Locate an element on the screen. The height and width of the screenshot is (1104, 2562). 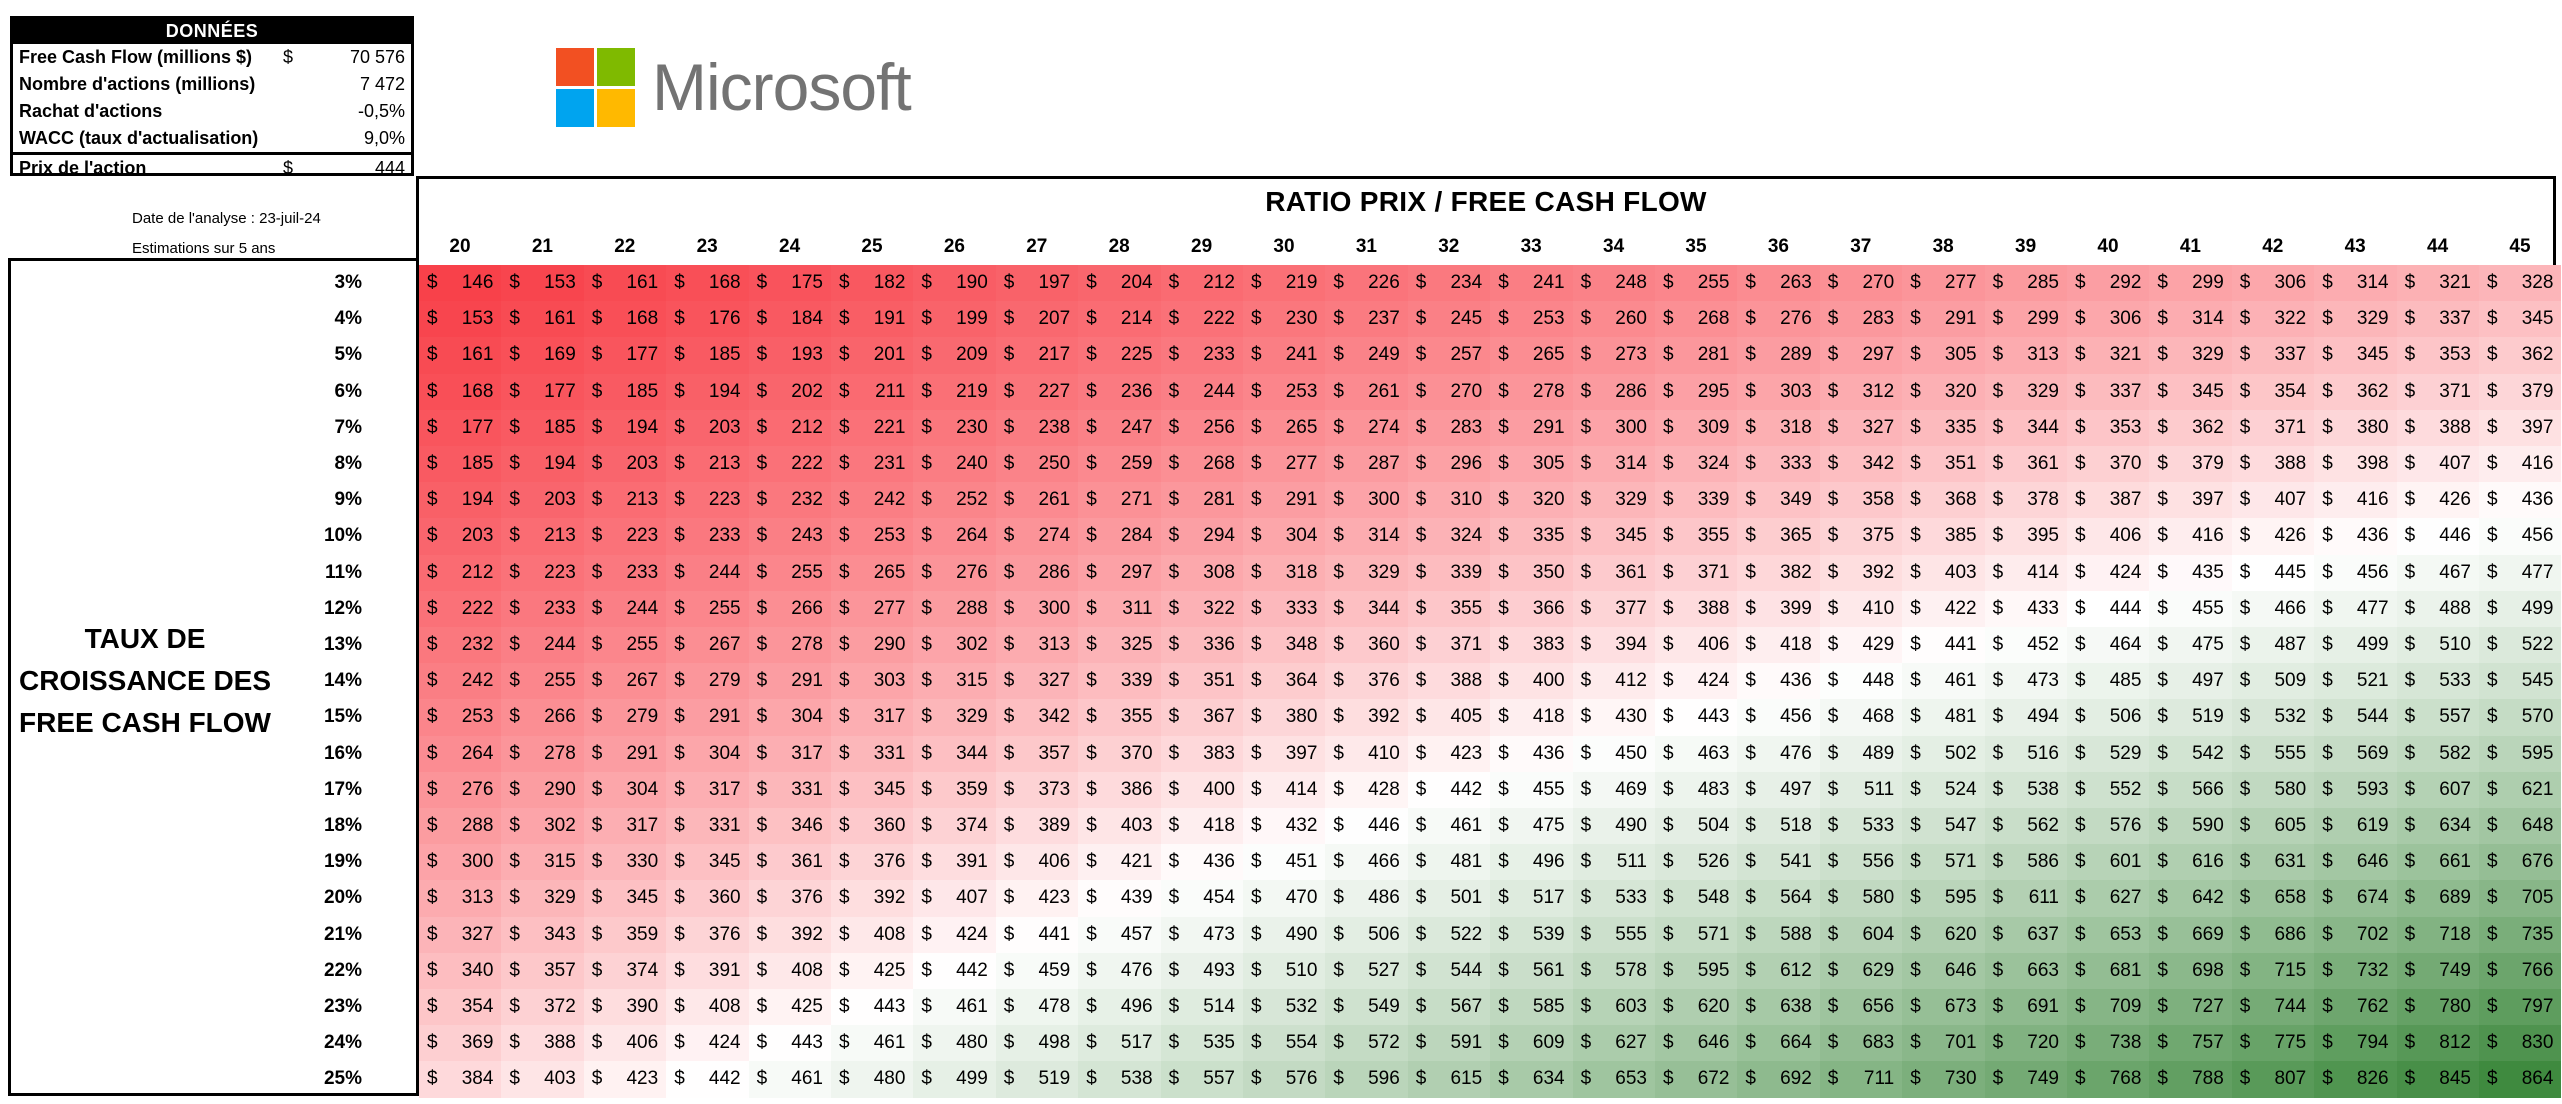
table-cell: $578 is located at coordinates (1613, 970).